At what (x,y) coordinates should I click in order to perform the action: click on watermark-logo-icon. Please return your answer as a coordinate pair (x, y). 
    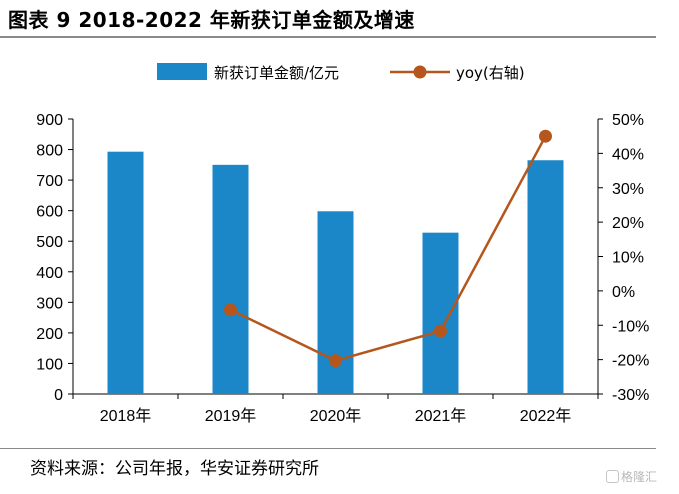
    Looking at the image, I should click on (612, 476).